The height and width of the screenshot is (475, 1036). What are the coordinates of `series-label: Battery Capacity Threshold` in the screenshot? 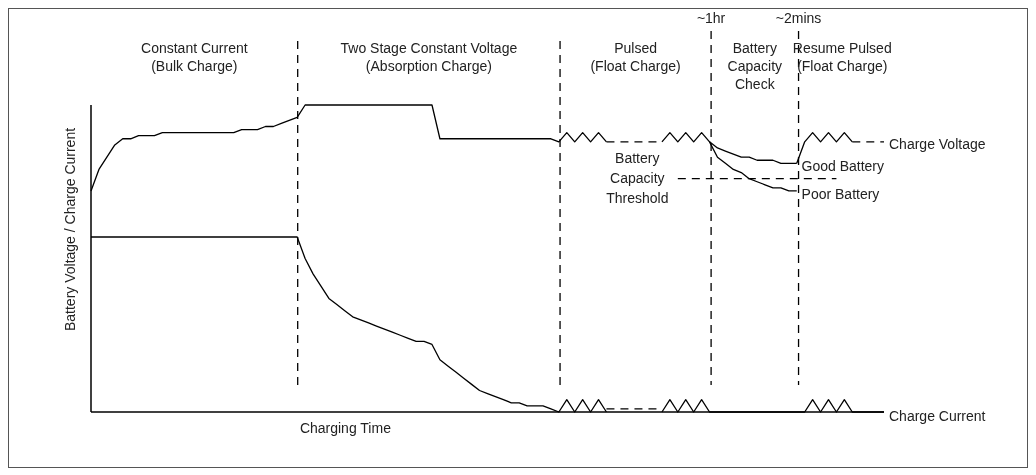 It's located at (637, 177).